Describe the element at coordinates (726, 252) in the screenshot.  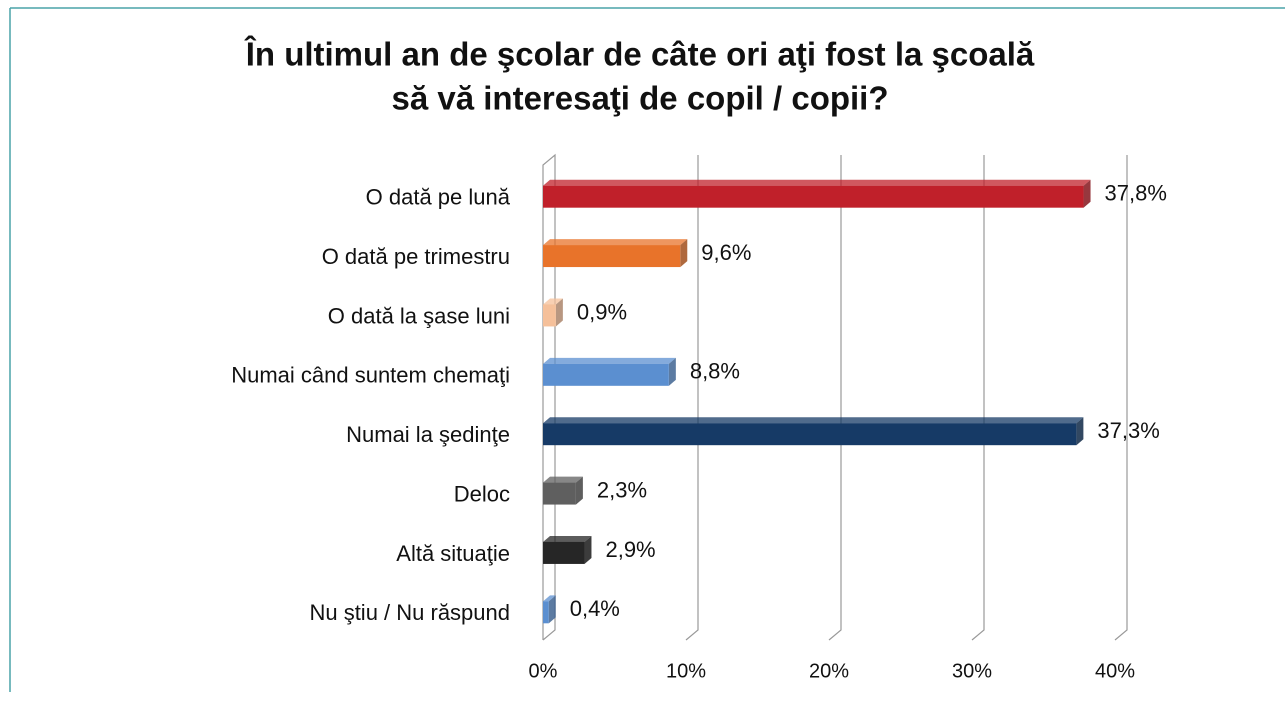
I see `value-label: 9,6%` at that location.